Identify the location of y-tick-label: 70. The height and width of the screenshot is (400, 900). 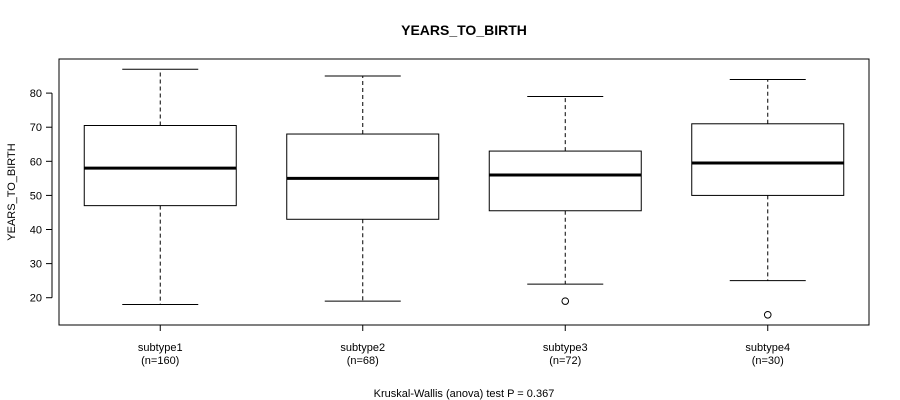
(36, 128).